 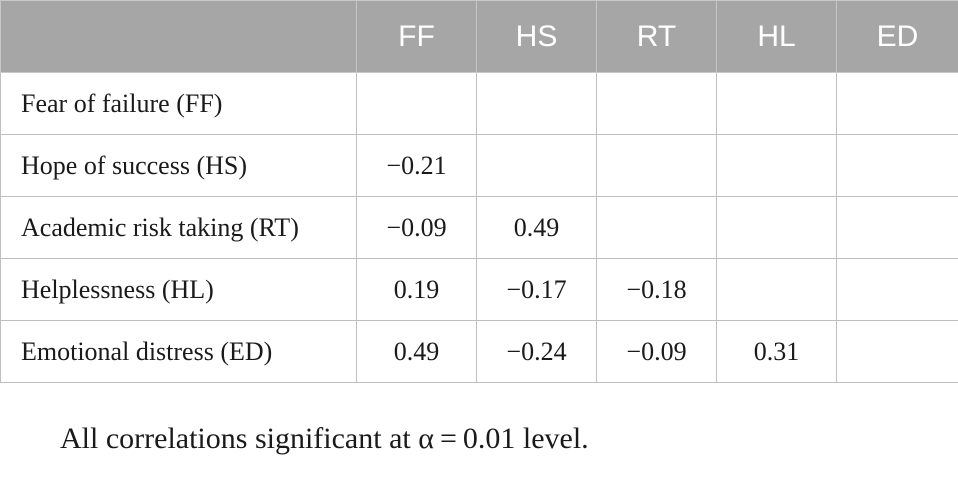 I want to click on table-cell: 0.31, so click(x=776, y=351).